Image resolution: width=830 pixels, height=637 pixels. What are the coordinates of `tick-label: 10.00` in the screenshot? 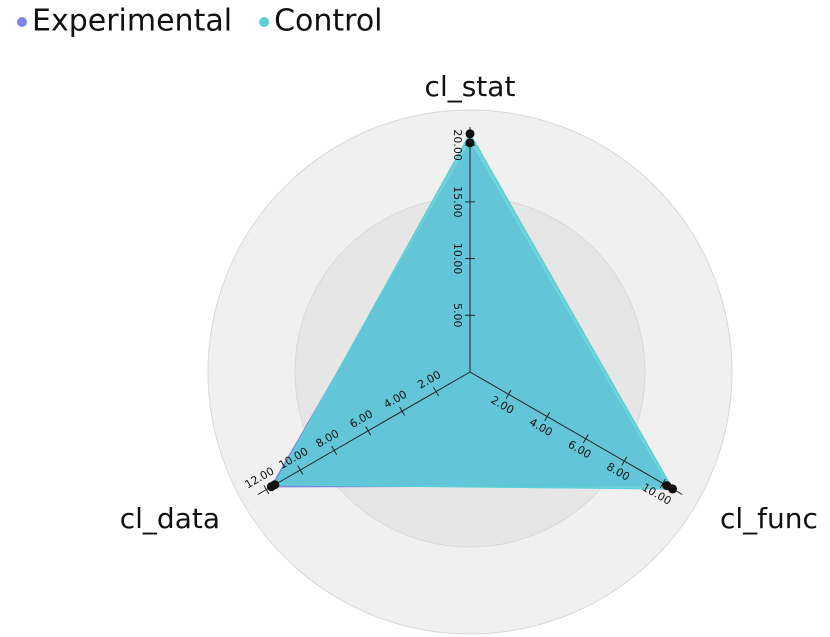 It's located at (457, 259).